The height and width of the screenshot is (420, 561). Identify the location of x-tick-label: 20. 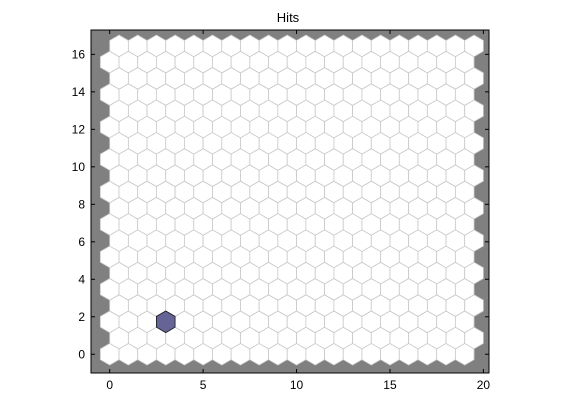
(484, 385).